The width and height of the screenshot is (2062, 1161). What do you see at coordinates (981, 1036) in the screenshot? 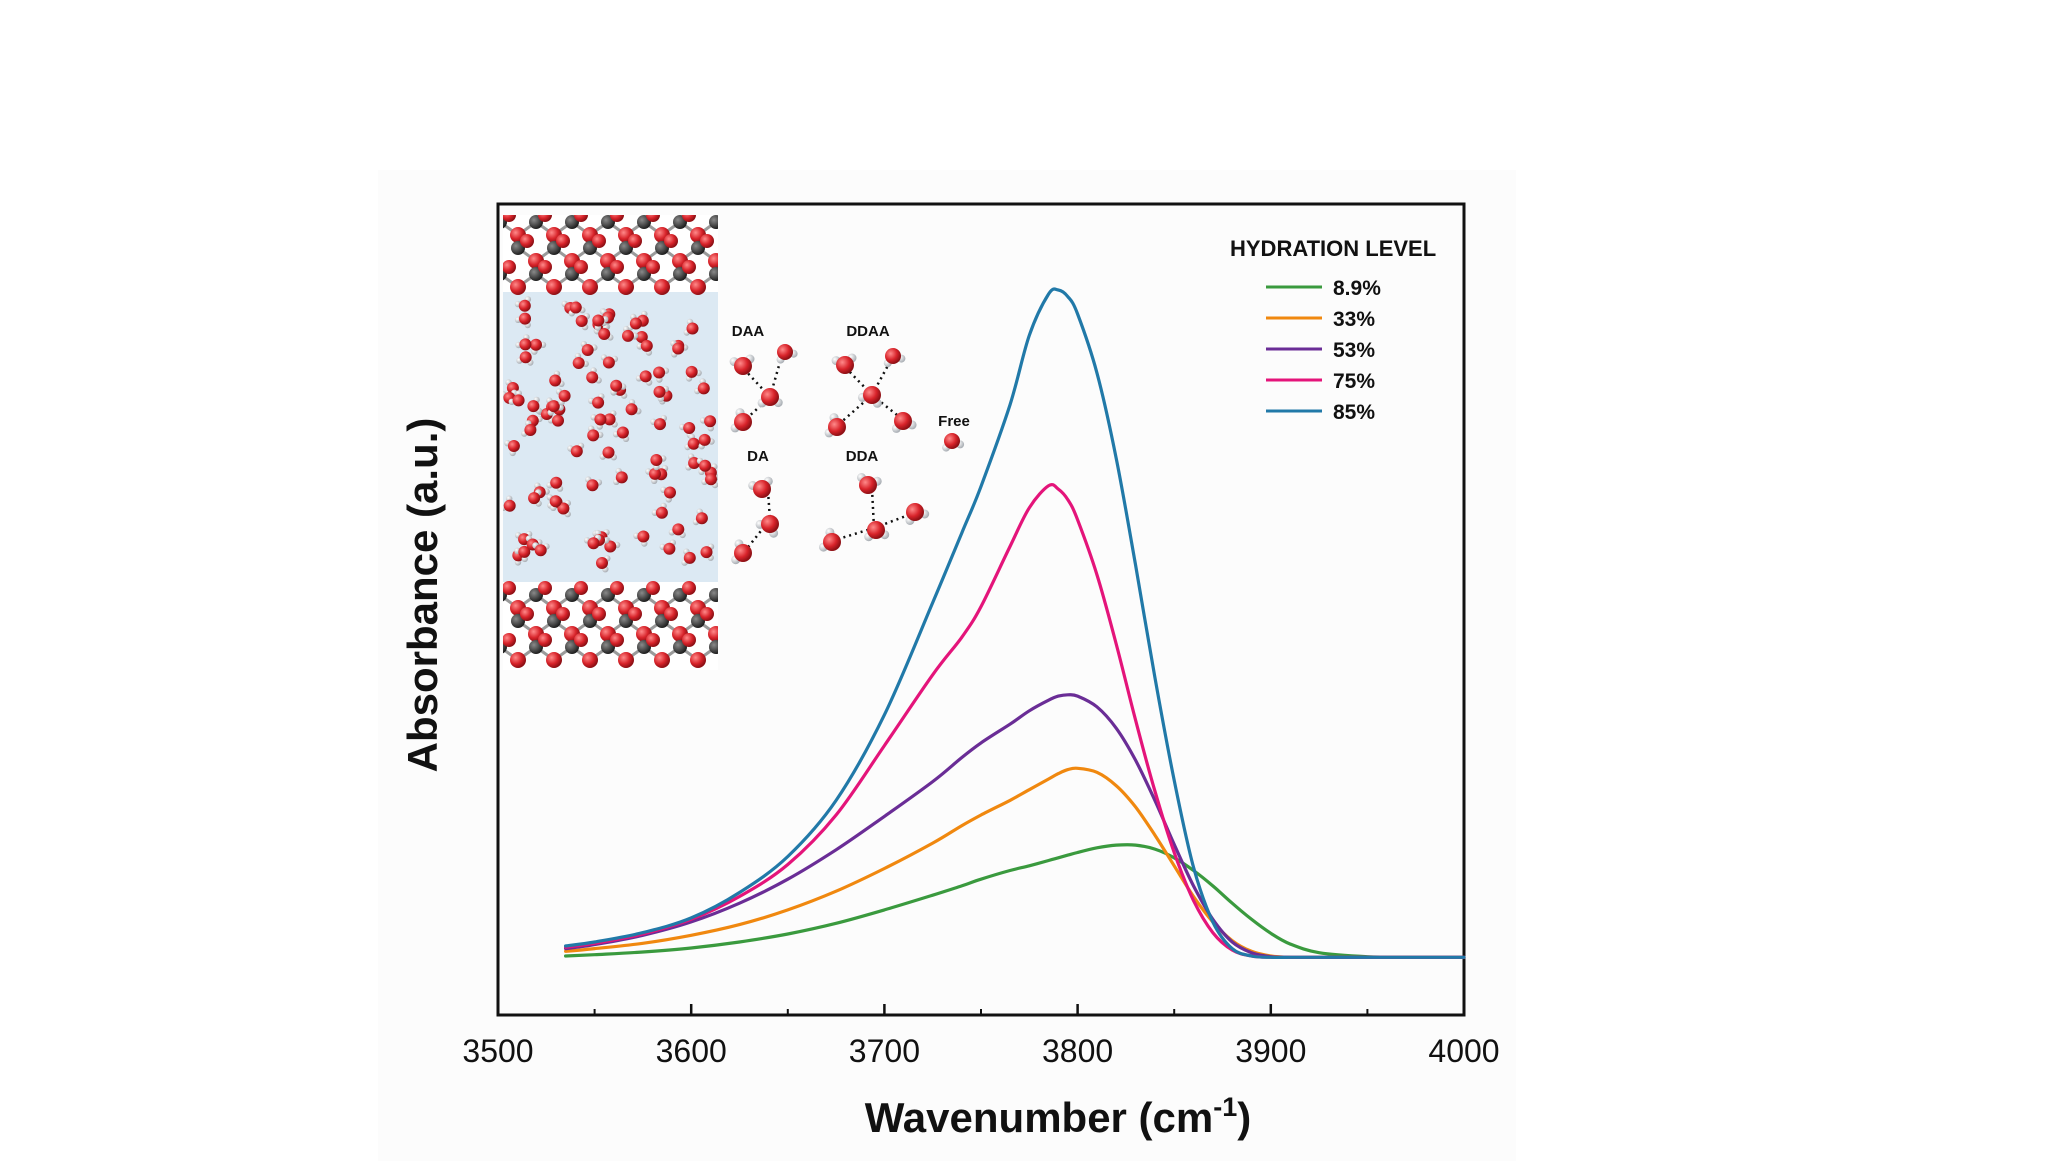
I see `x-axis-ticks: 3500 3600 3700 3800 3900 4000` at bounding box center [981, 1036].